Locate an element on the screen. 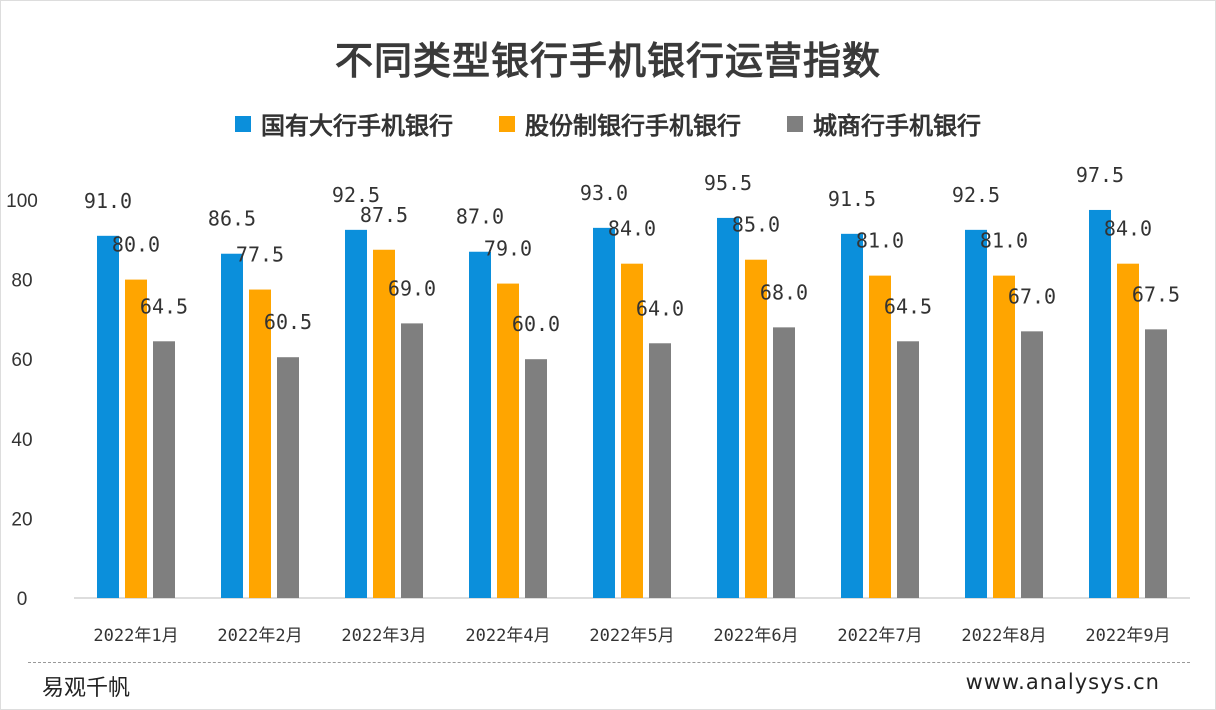 Image resolution: width=1216 pixels, height=710 pixels. x-tick-label: 2022年8月 is located at coordinates (1003, 636).